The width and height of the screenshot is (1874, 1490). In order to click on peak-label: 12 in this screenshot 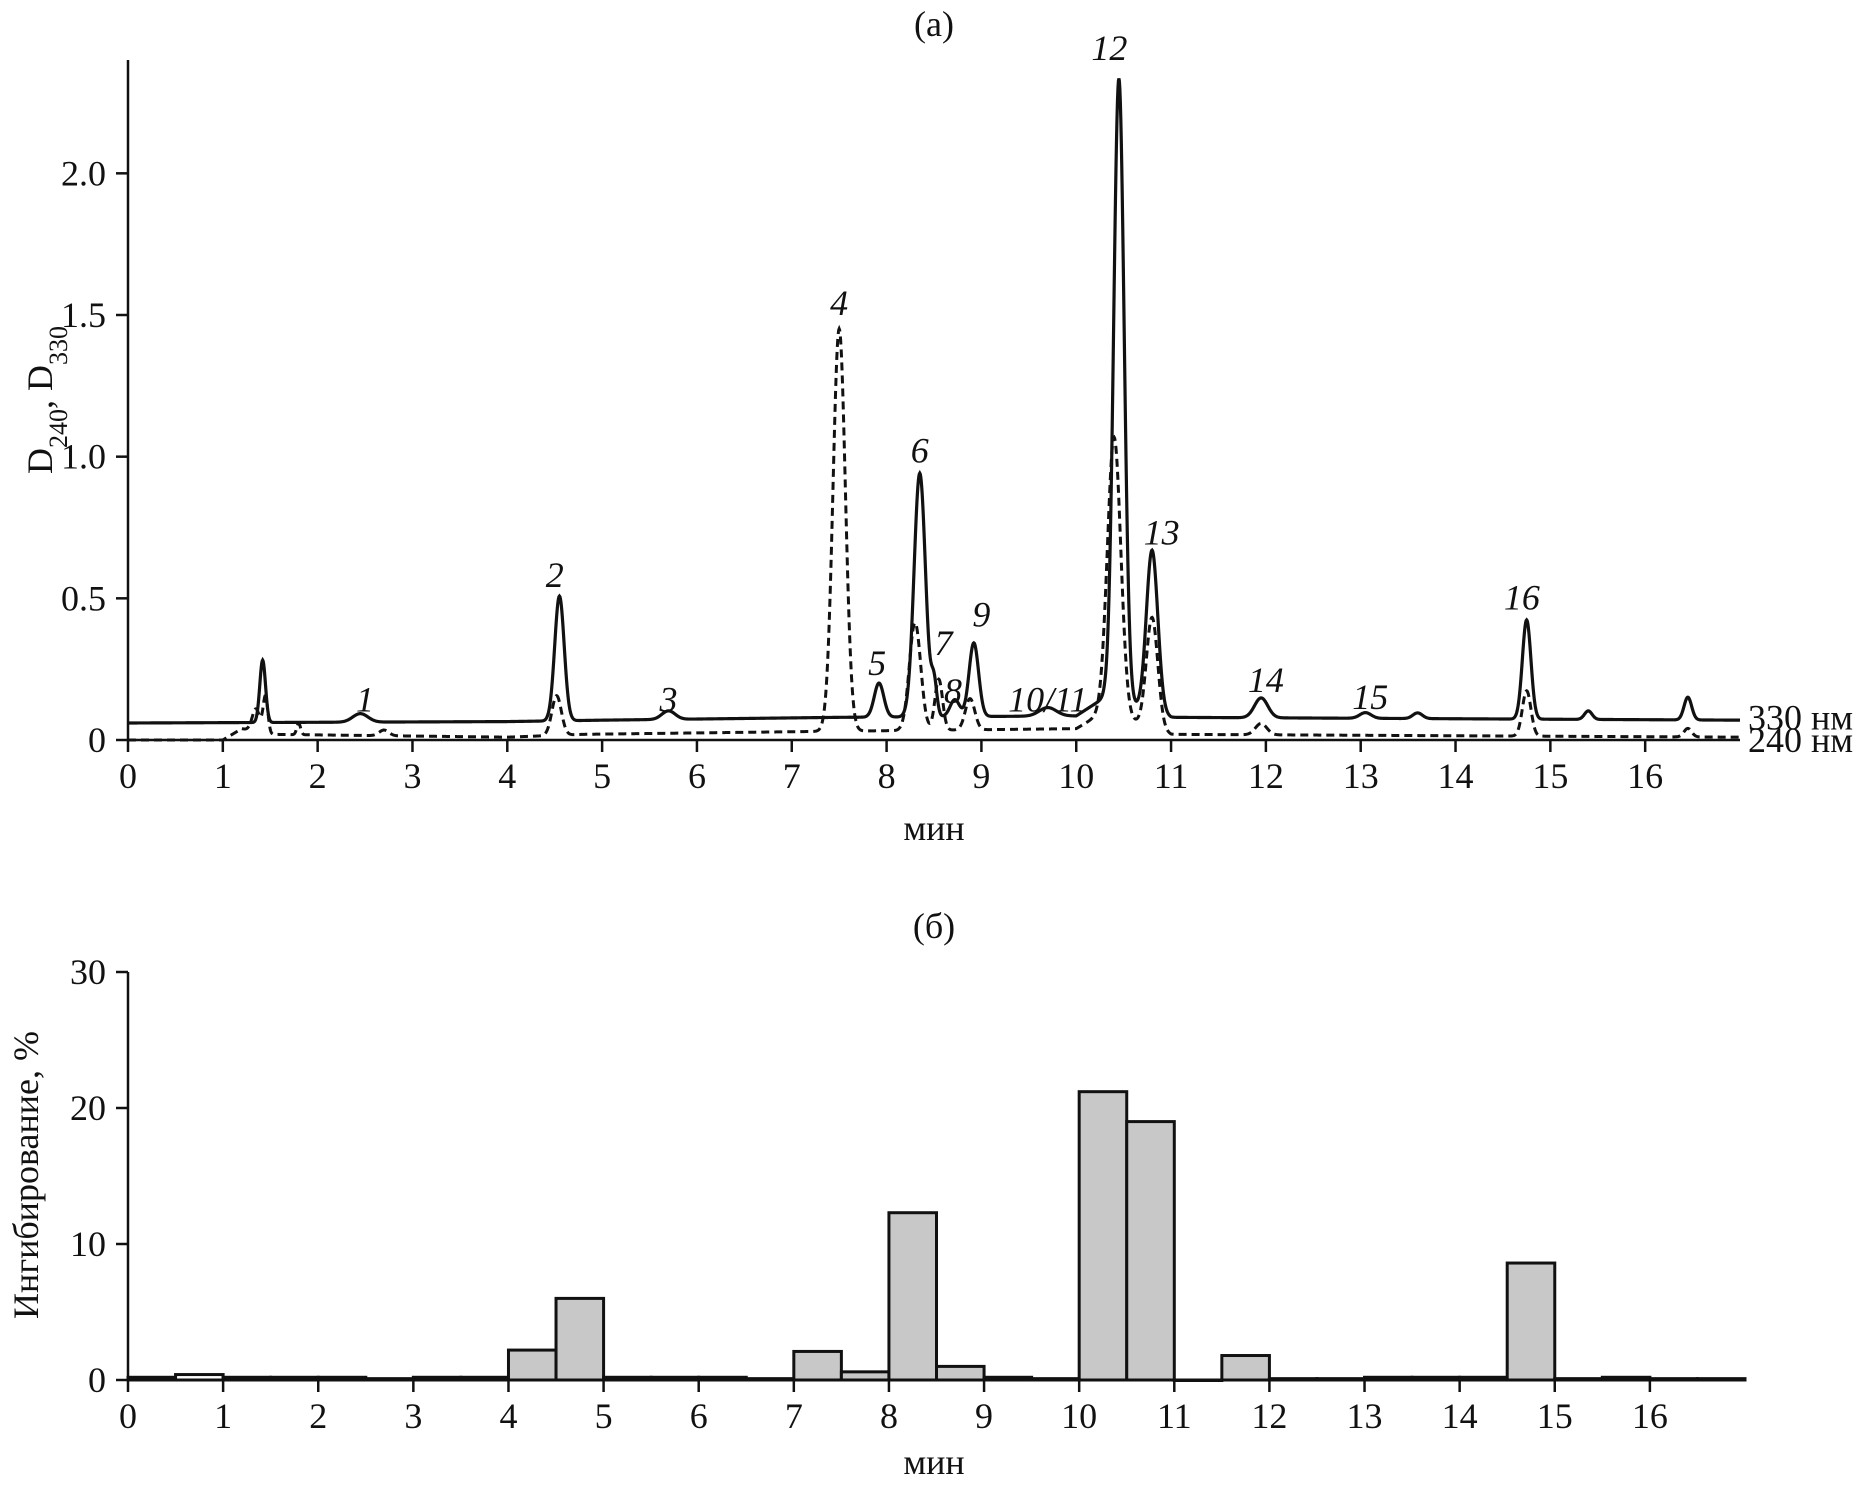, I will do `click(1109, 48)`.